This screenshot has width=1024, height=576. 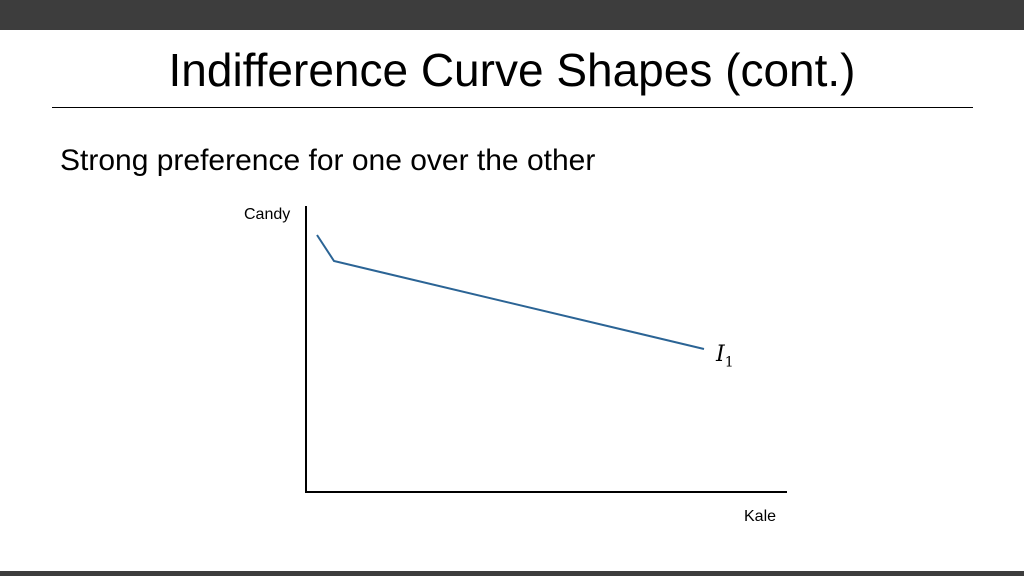 I want to click on curve-label-i1: I1, so click(x=725, y=356).